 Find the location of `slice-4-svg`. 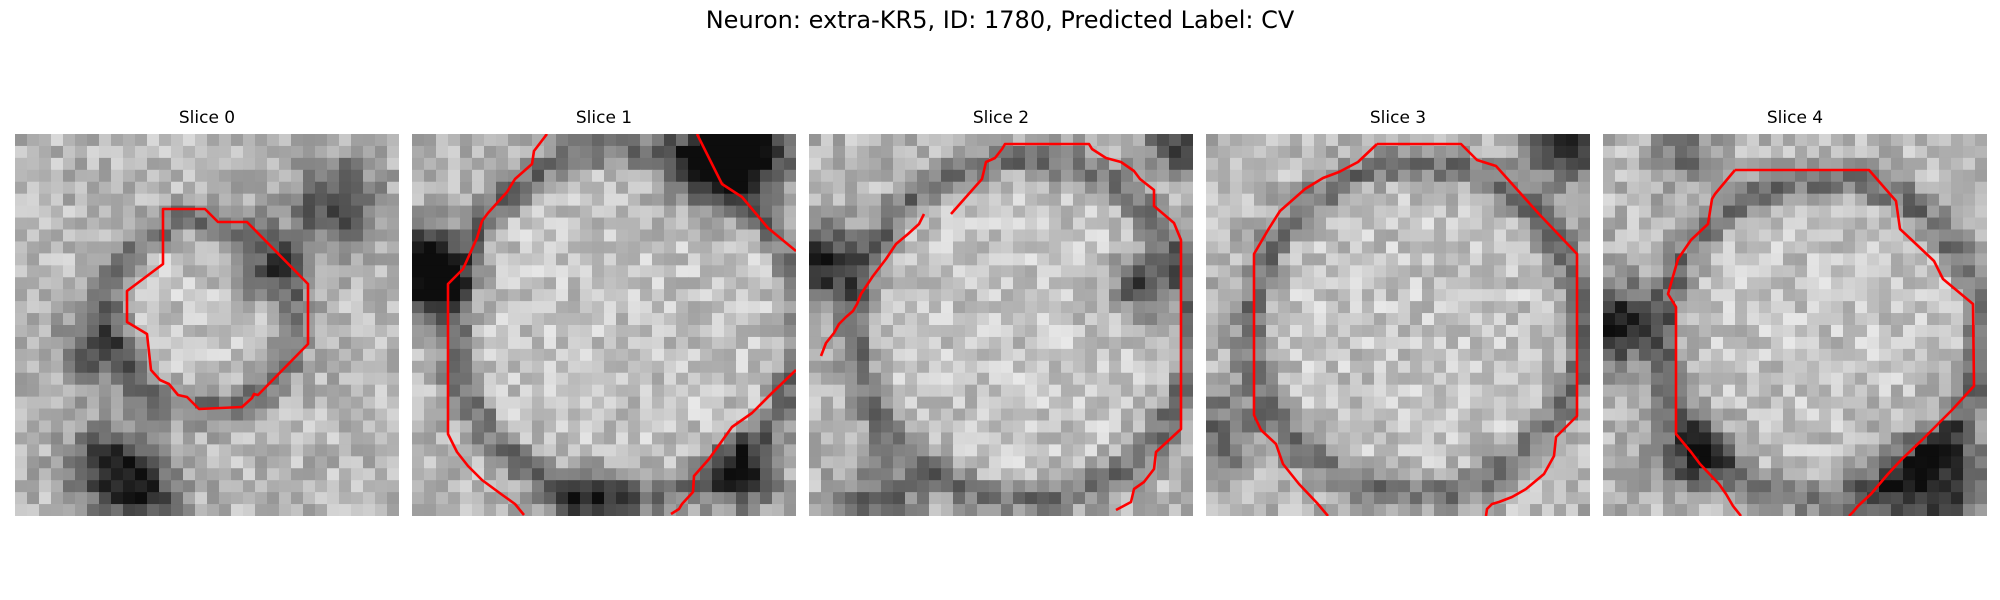

slice-4-svg is located at coordinates (1795, 325).